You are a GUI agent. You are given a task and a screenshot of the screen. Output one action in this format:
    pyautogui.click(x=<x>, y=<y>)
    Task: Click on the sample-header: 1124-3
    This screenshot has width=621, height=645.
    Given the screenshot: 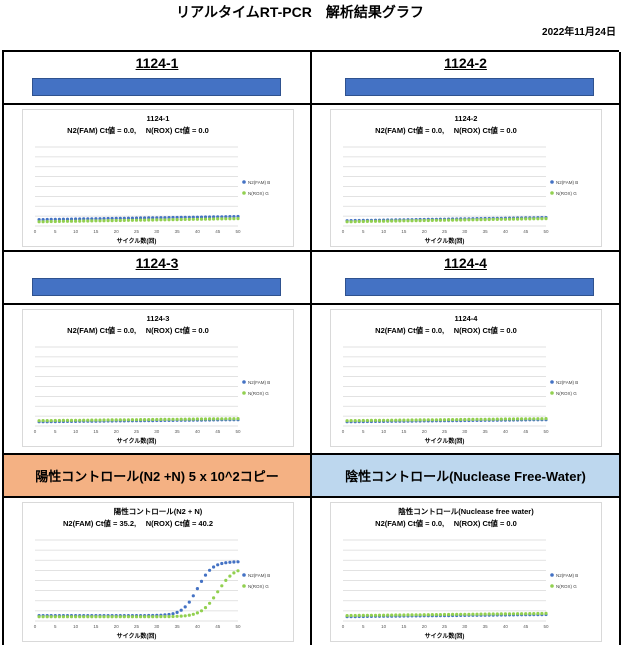 What is the action you would take?
    pyautogui.click(x=157, y=263)
    